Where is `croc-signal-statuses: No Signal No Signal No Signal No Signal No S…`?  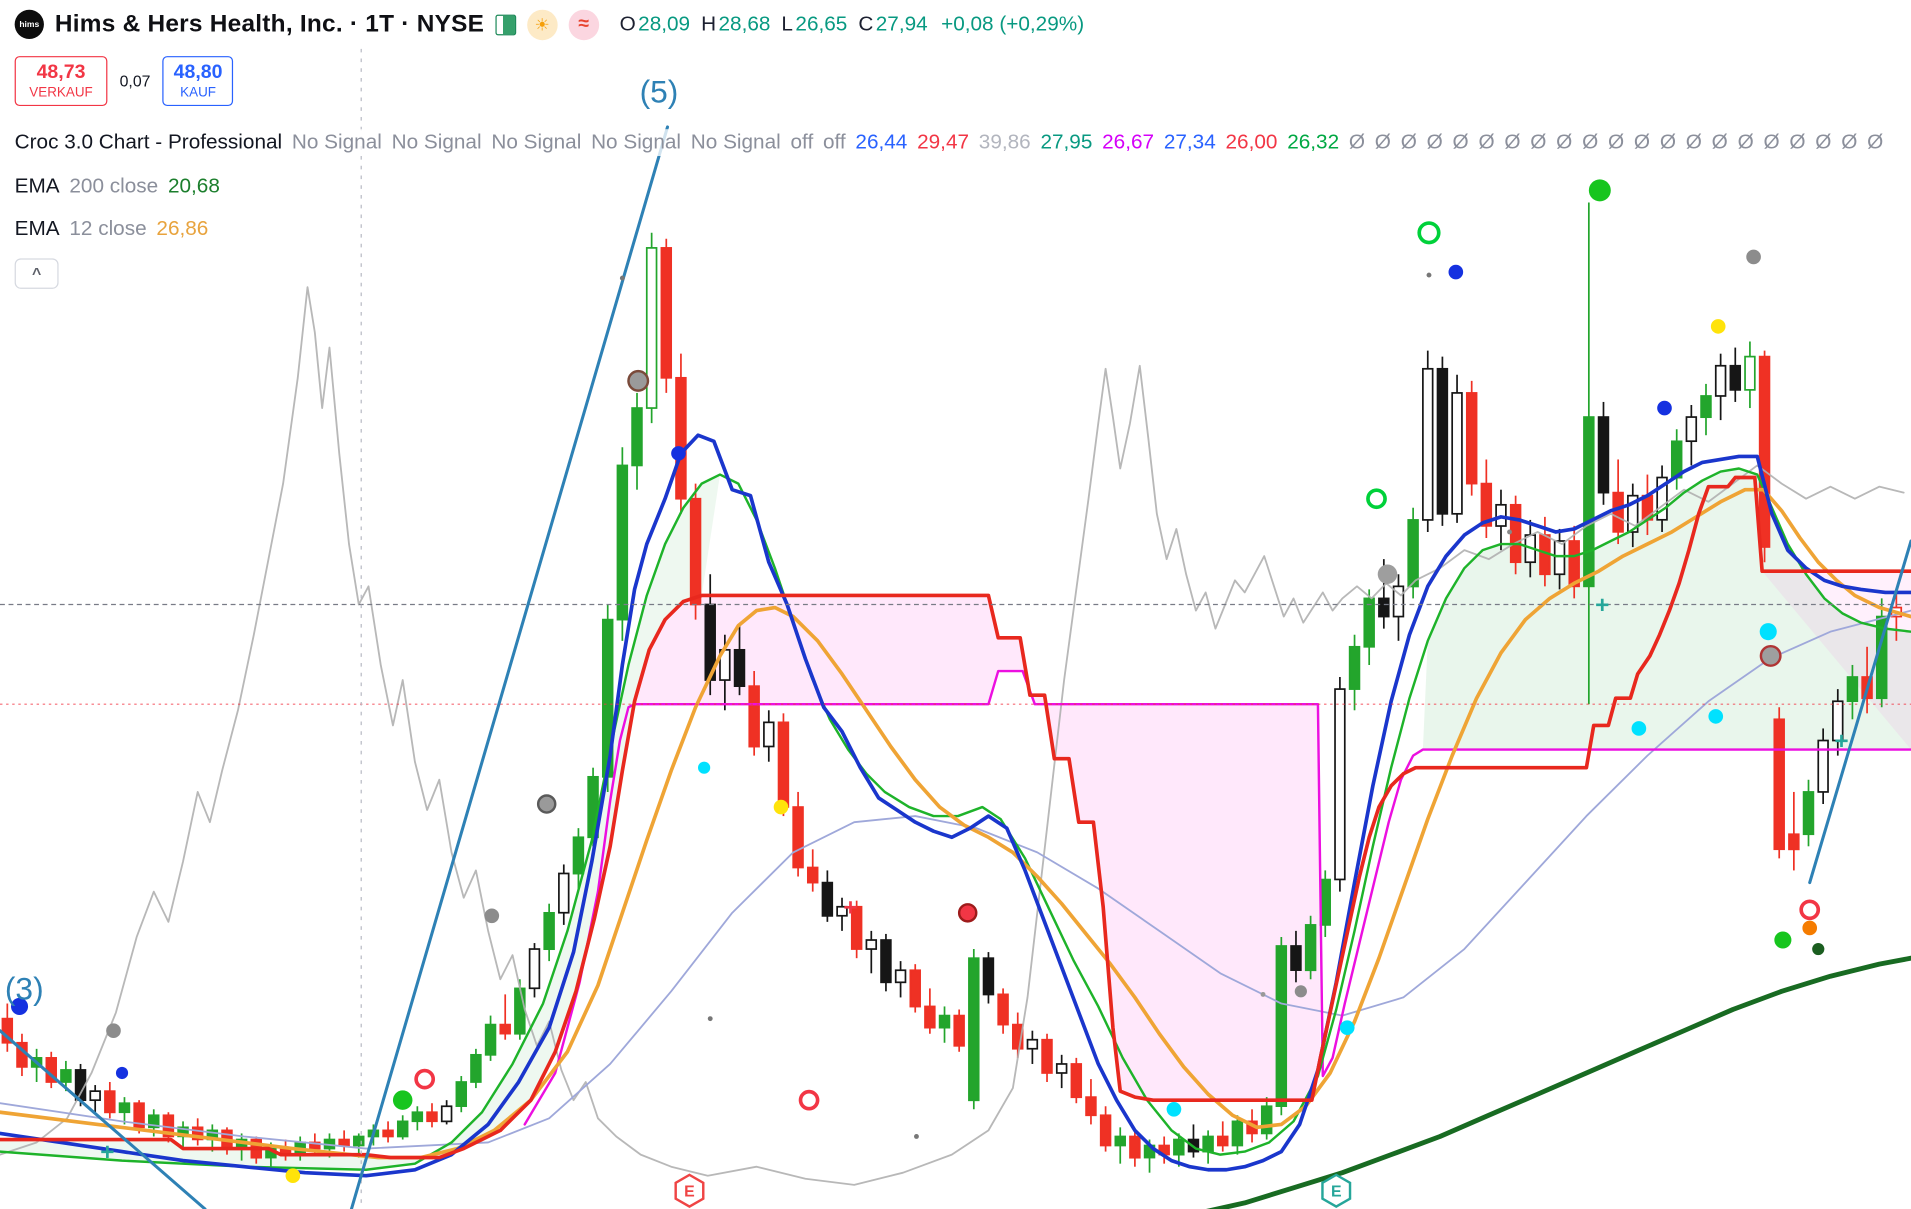 croc-signal-statuses: No Signal No Signal No Signal No Signal No S… is located at coordinates (568, 142).